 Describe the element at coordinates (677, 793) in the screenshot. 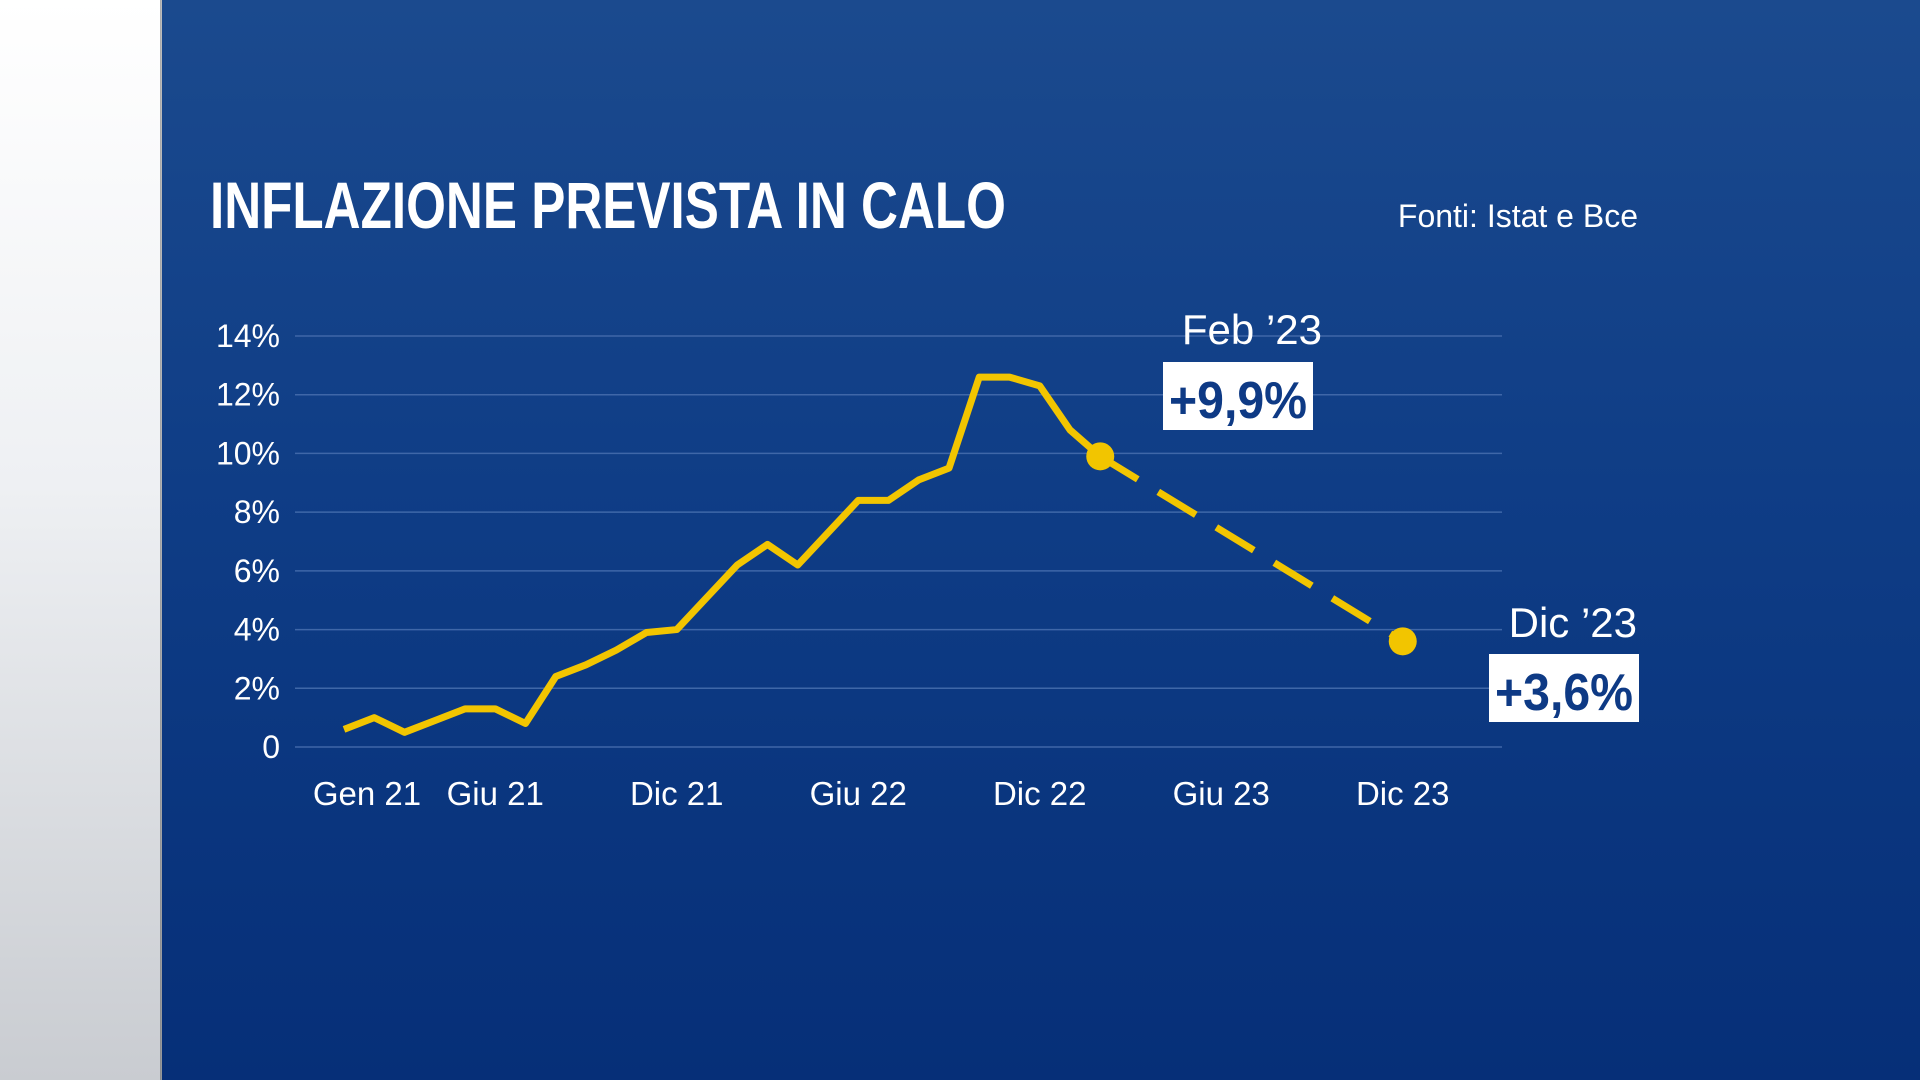

I see `x-tick-label: Dic 21` at that location.